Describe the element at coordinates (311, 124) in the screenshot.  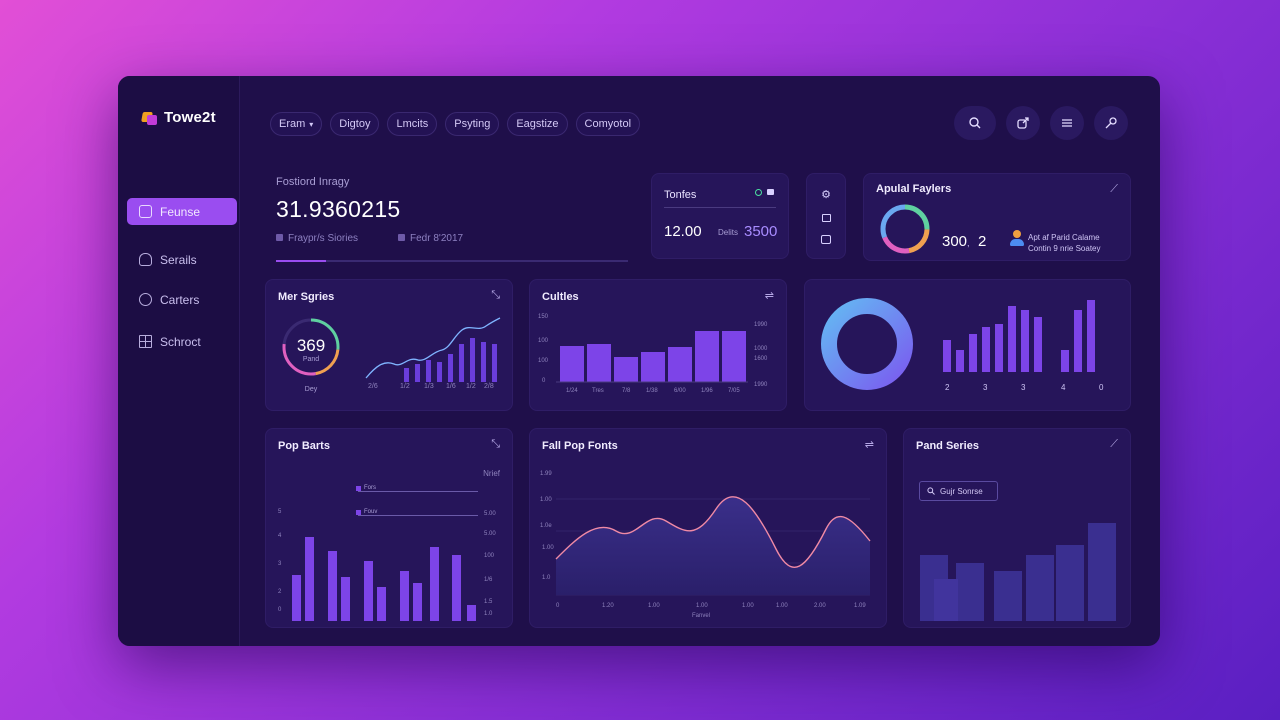
I see `chevron-down-icon: ▾` at that location.